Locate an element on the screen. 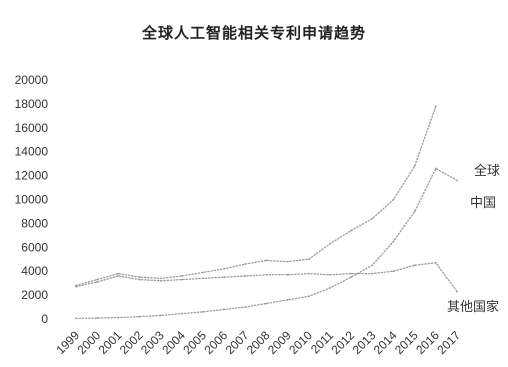  y-tick-label: 20000 is located at coordinates (32, 80).